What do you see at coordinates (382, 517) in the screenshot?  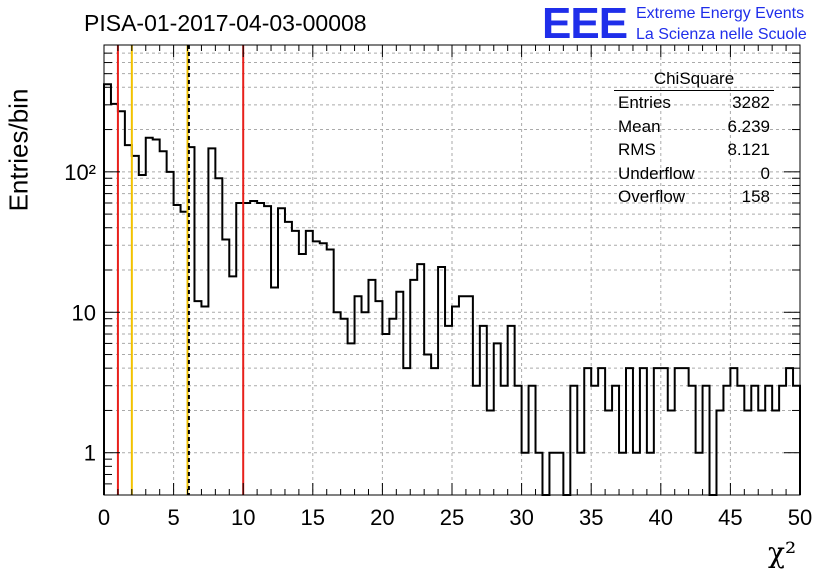 I see `x-tick-label: 20` at bounding box center [382, 517].